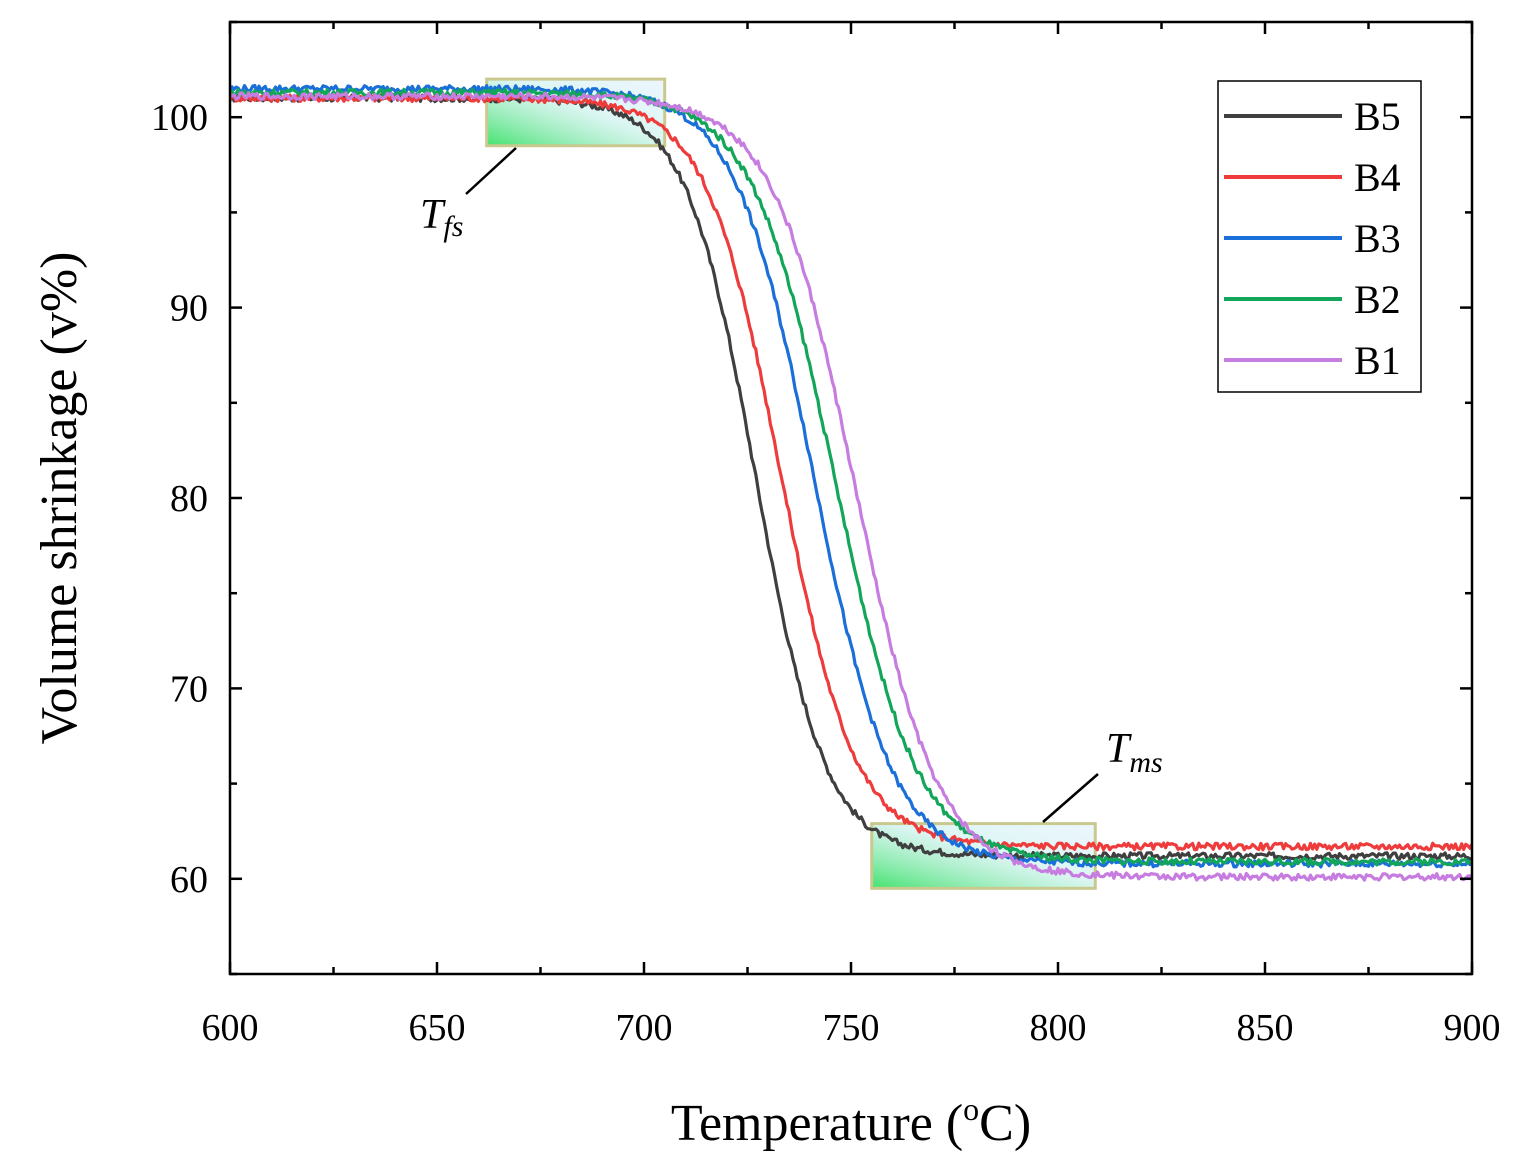  What do you see at coordinates (1377, 238) in the screenshot?
I see `legend-label-B3: B3` at bounding box center [1377, 238].